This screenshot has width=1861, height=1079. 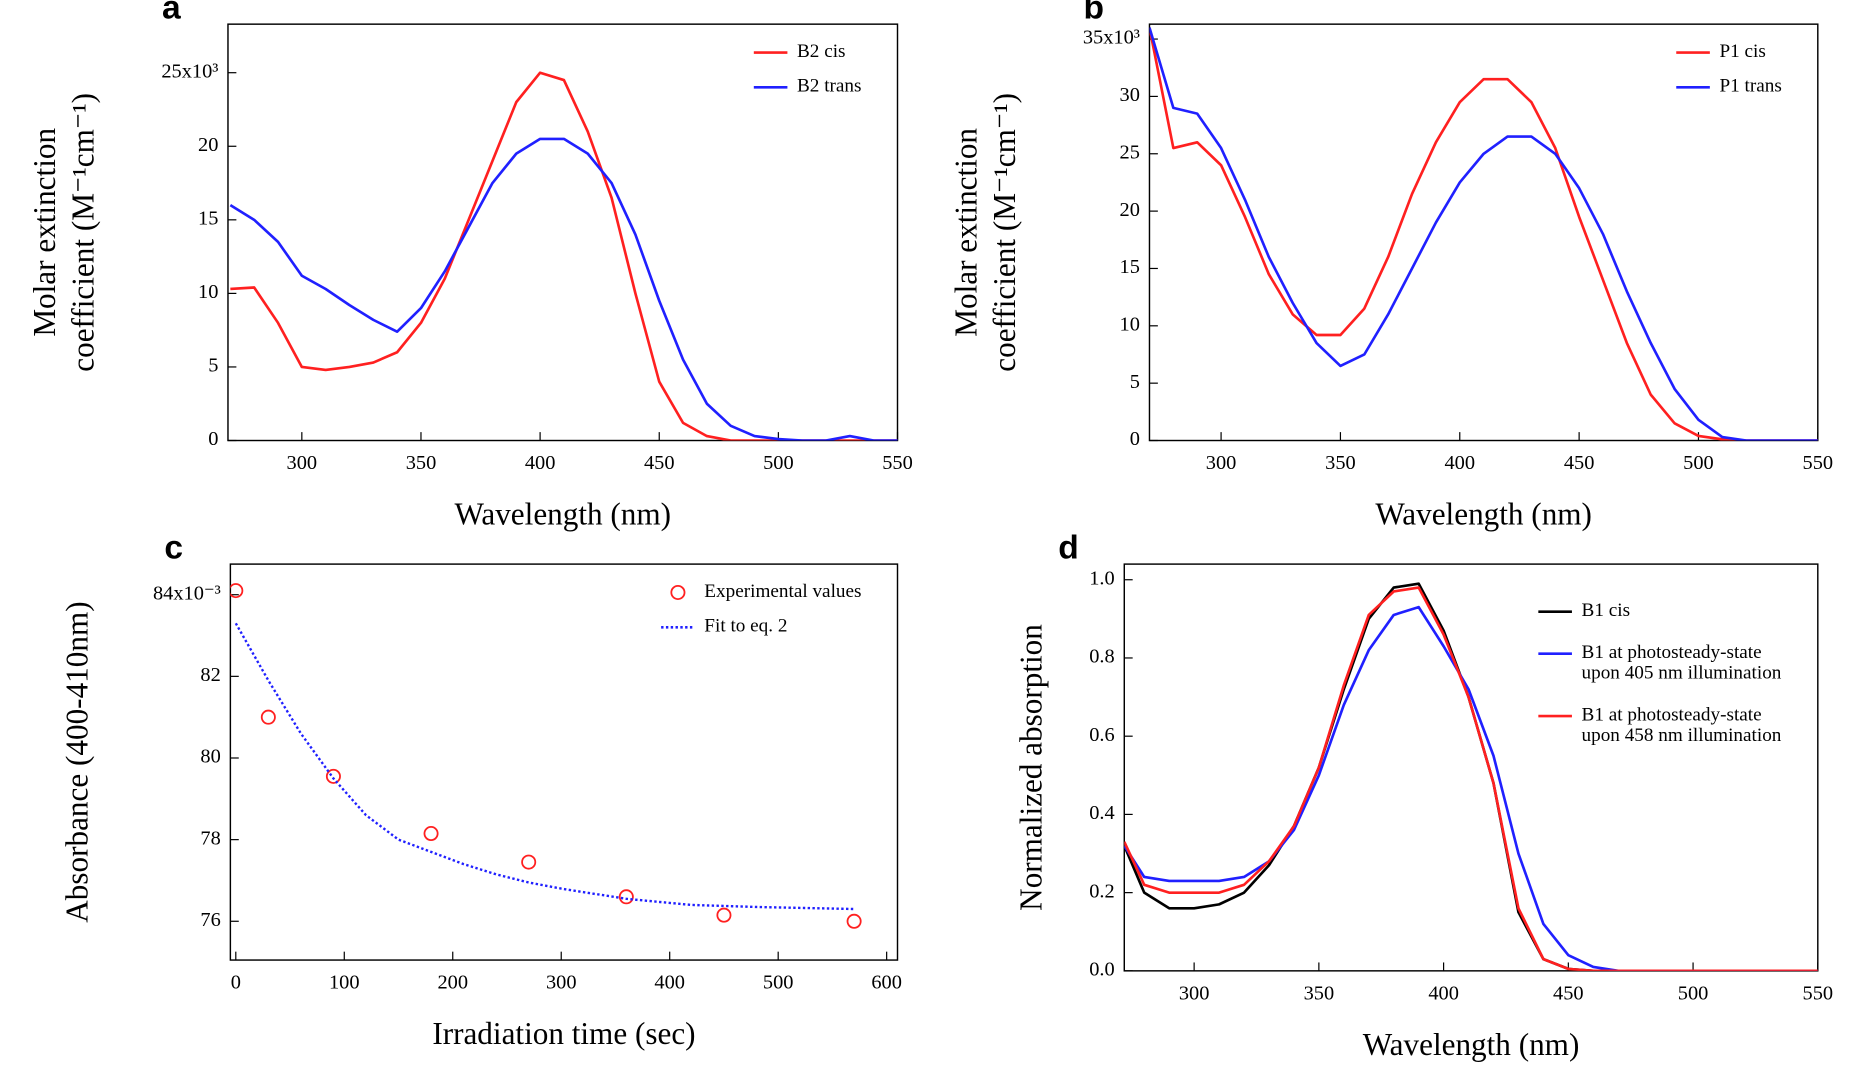 What do you see at coordinates (807, 69) in the screenshot?
I see `legend: B2 cis B2 trans` at bounding box center [807, 69].